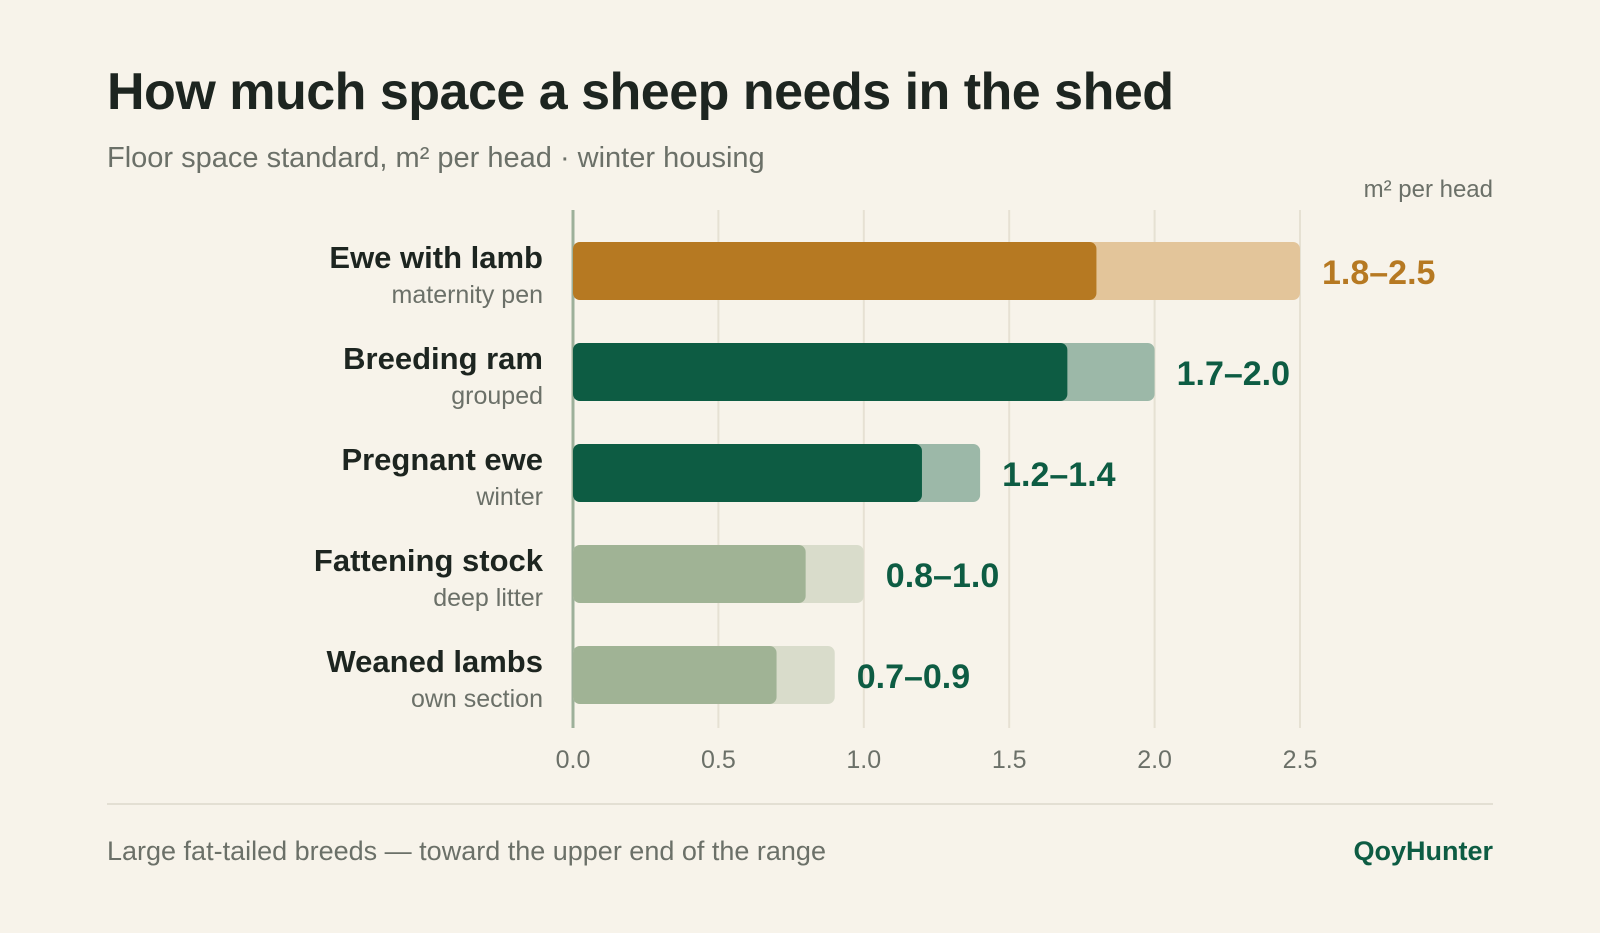 The height and width of the screenshot is (933, 1600). I want to click on x-tick-label: 0.5, so click(718, 760).